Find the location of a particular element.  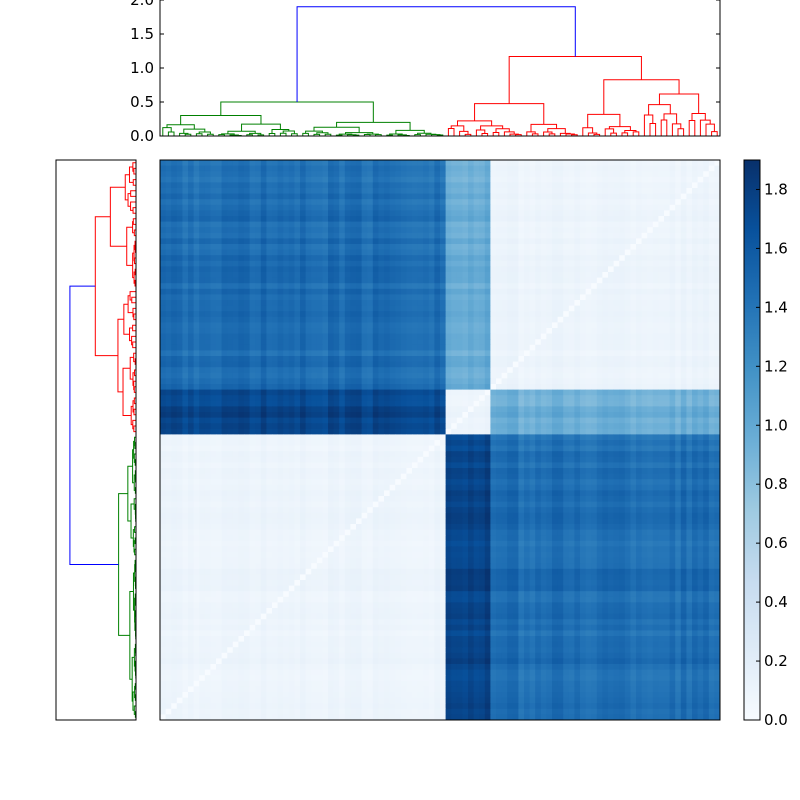

left-dendrogram-link-red is located at coordinates (134, 429).